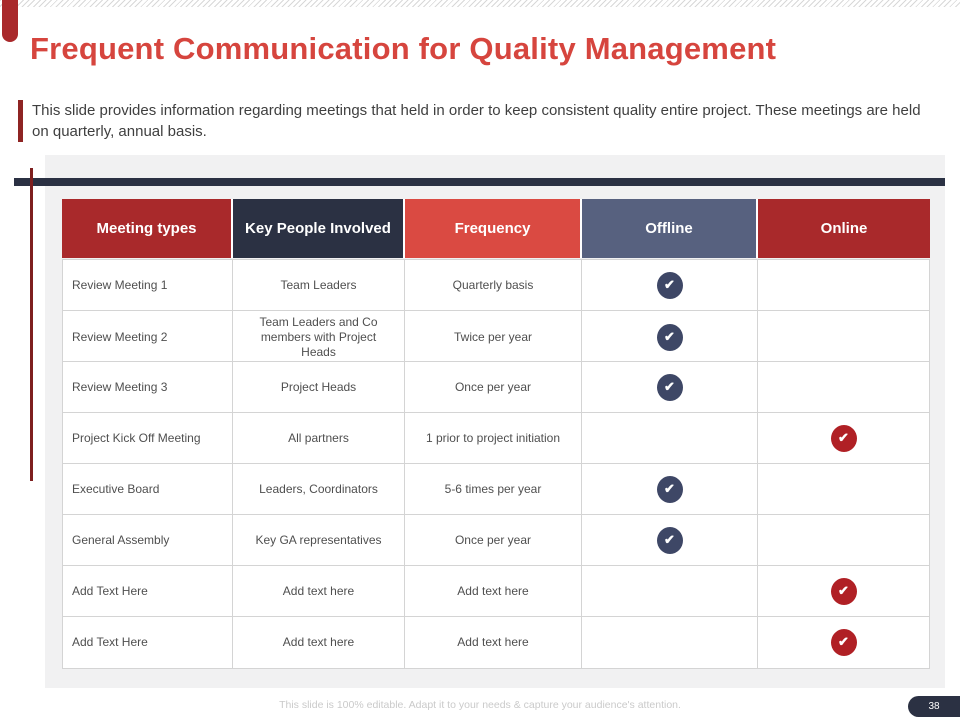  What do you see at coordinates (480, 3) in the screenshot?
I see `top-hatch-strip` at bounding box center [480, 3].